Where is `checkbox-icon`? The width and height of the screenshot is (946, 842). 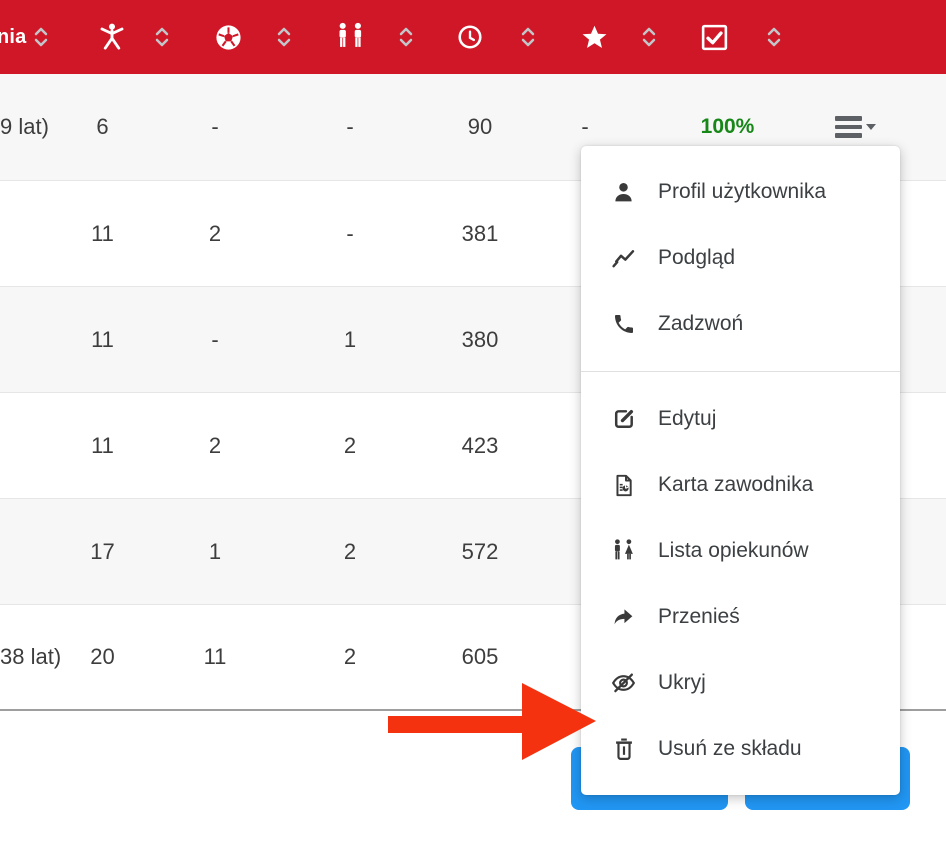
checkbox-icon is located at coordinates (714, 37).